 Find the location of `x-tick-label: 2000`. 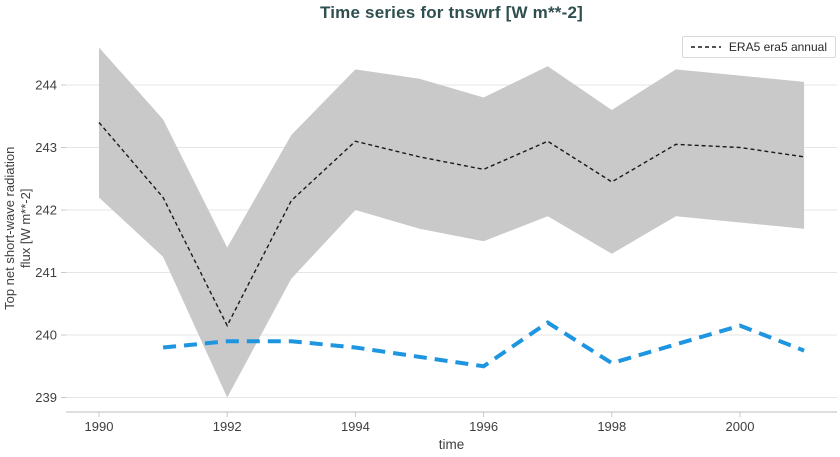

x-tick-label: 2000 is located at coordinates (740, 426).